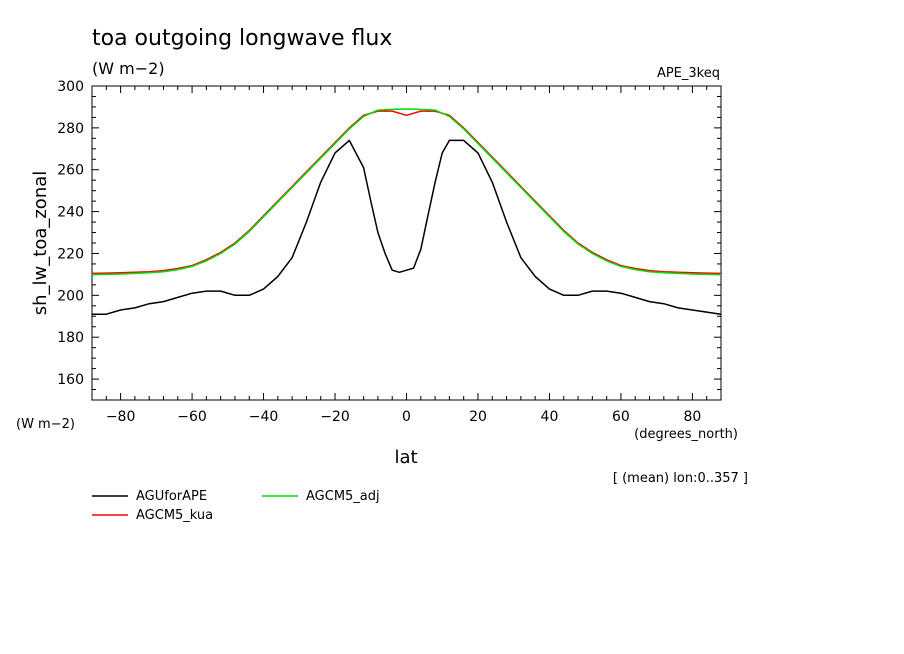 The width and height of the screenshot is (904, 654). I want to click on legend: AGUforAPE AGCM5_adj AGCM5_kua, so click(236, 506).